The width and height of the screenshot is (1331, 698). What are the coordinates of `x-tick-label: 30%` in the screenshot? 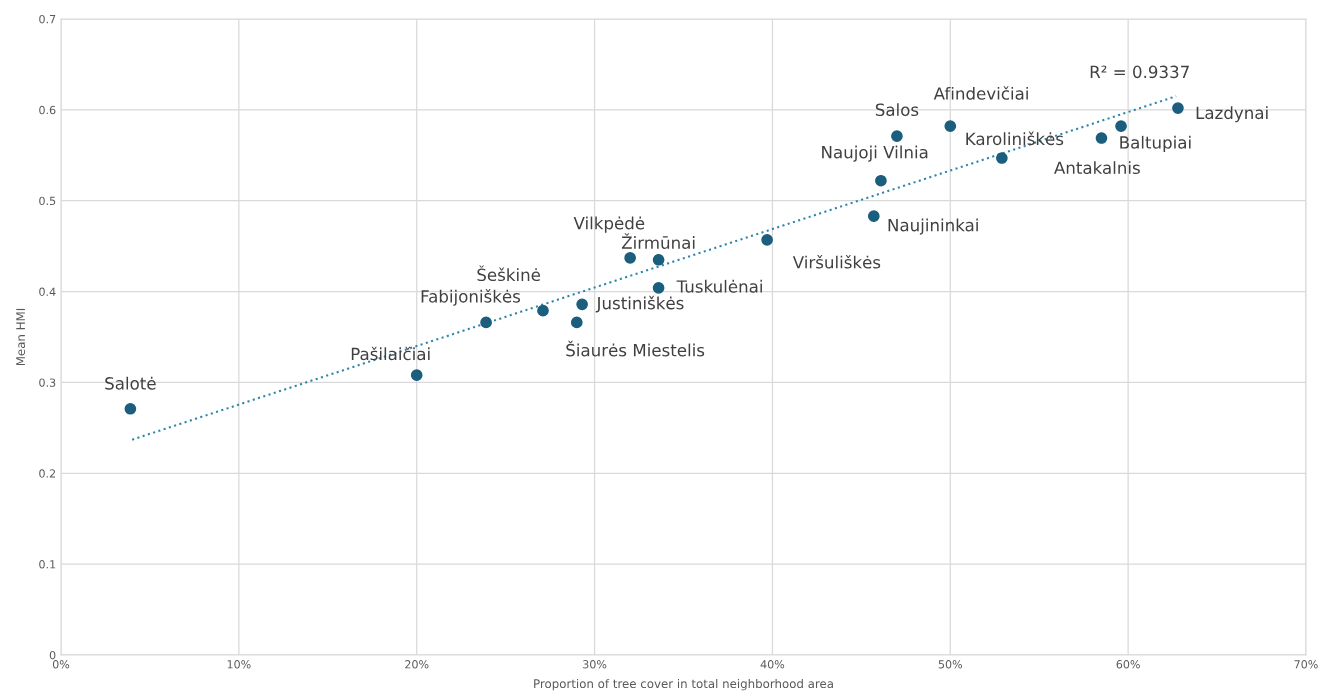 It's located at (595, 664).